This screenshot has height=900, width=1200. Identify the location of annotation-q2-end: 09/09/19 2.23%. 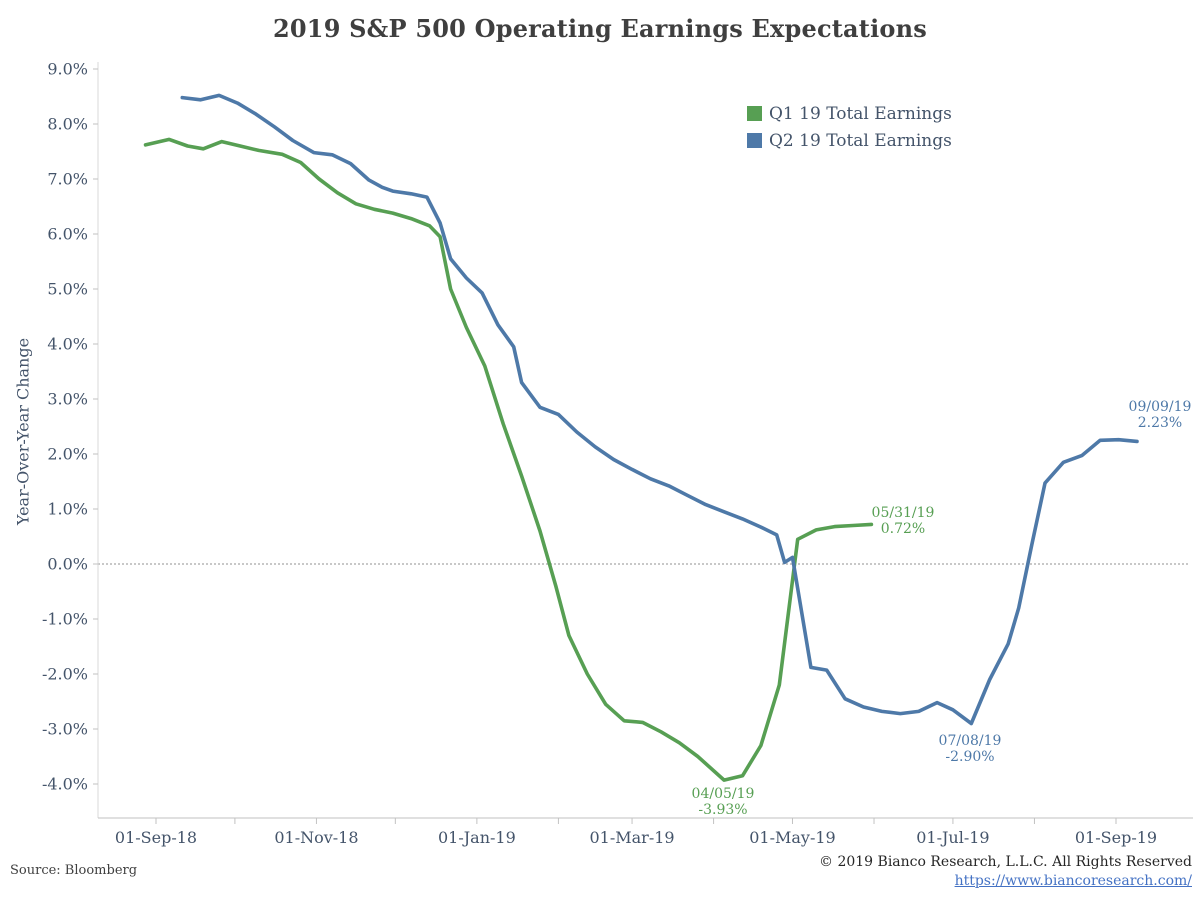
(1156, 415).